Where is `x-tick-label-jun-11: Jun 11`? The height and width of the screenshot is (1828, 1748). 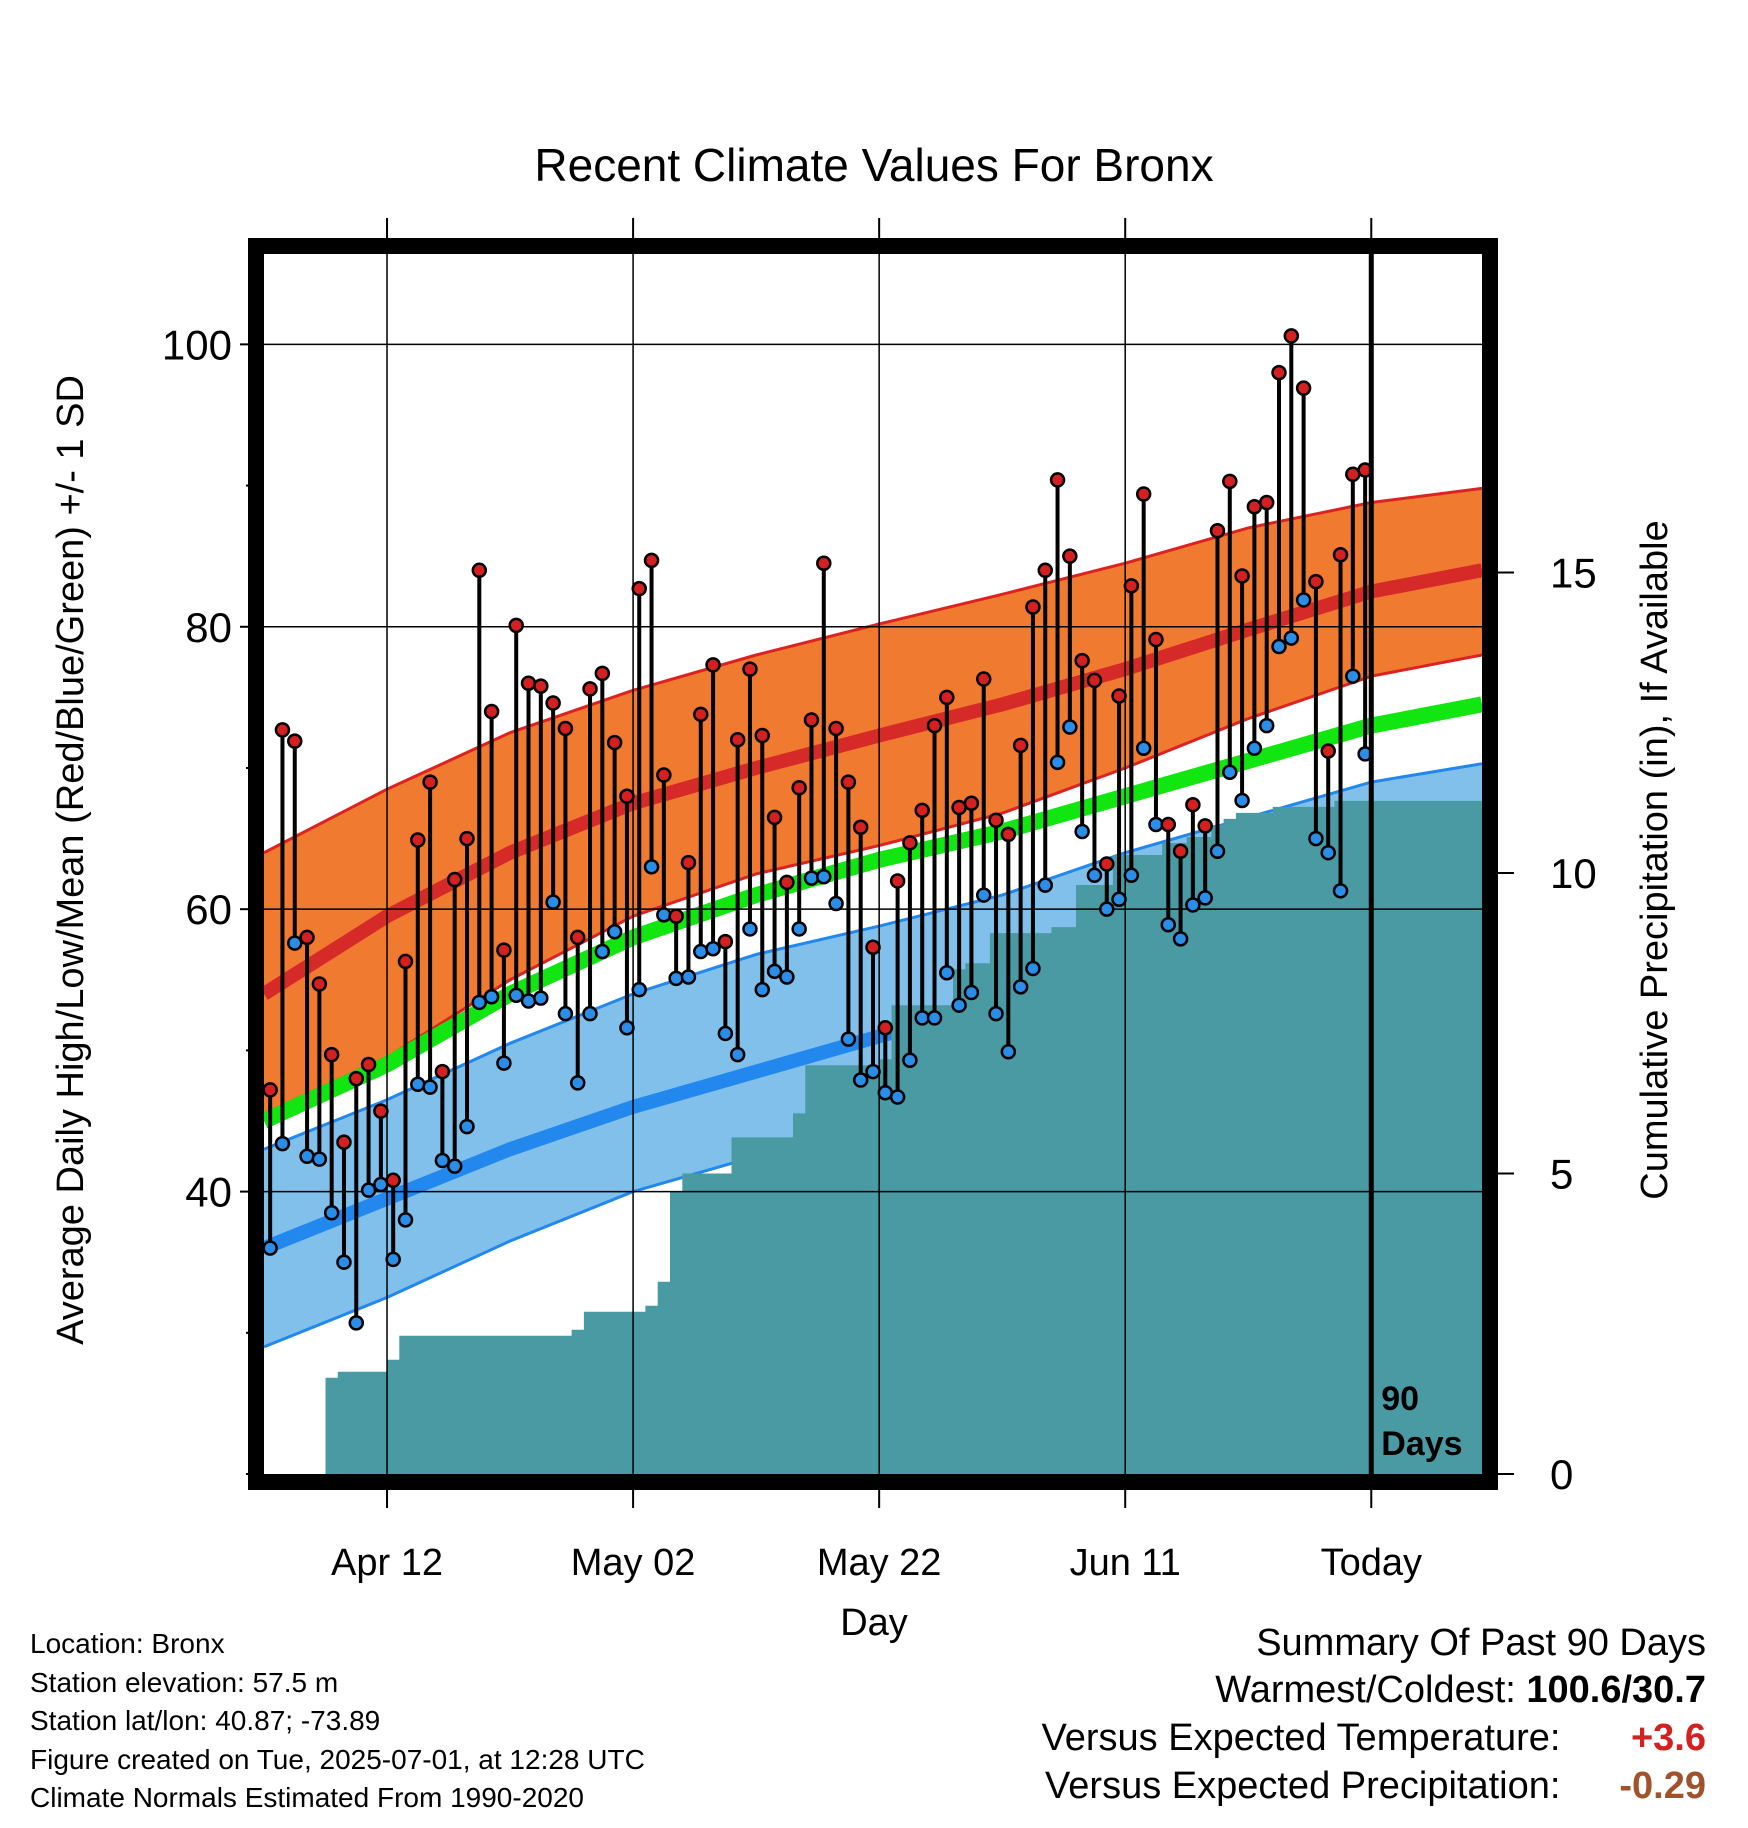 x-tick-label-jun-11: Jun 11 is located at coordinates (1125, 1563).